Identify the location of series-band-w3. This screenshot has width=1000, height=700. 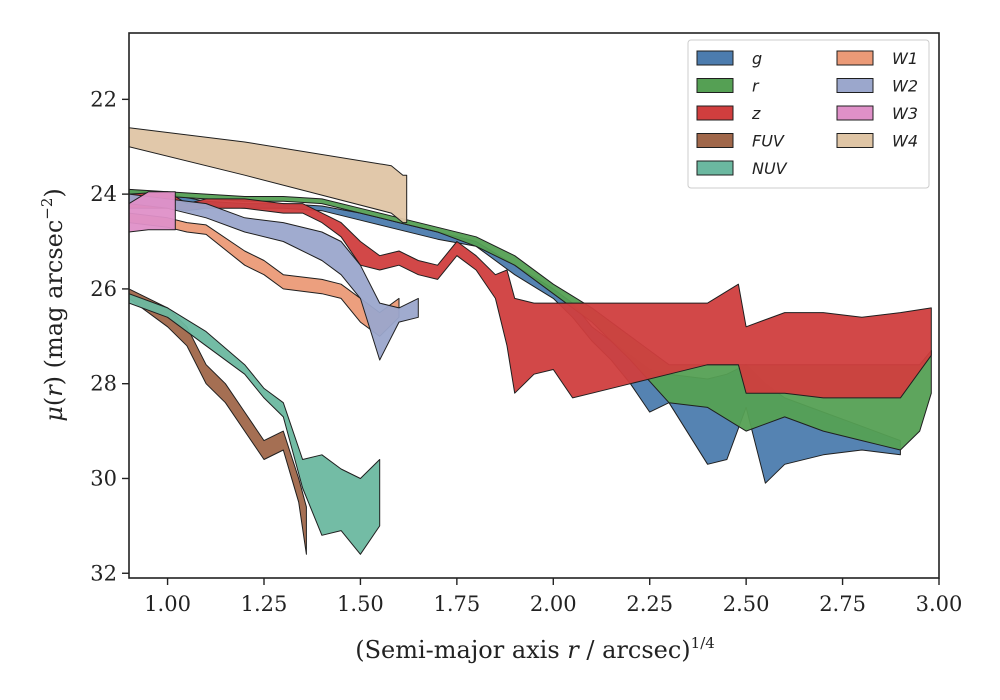
(152, 212).